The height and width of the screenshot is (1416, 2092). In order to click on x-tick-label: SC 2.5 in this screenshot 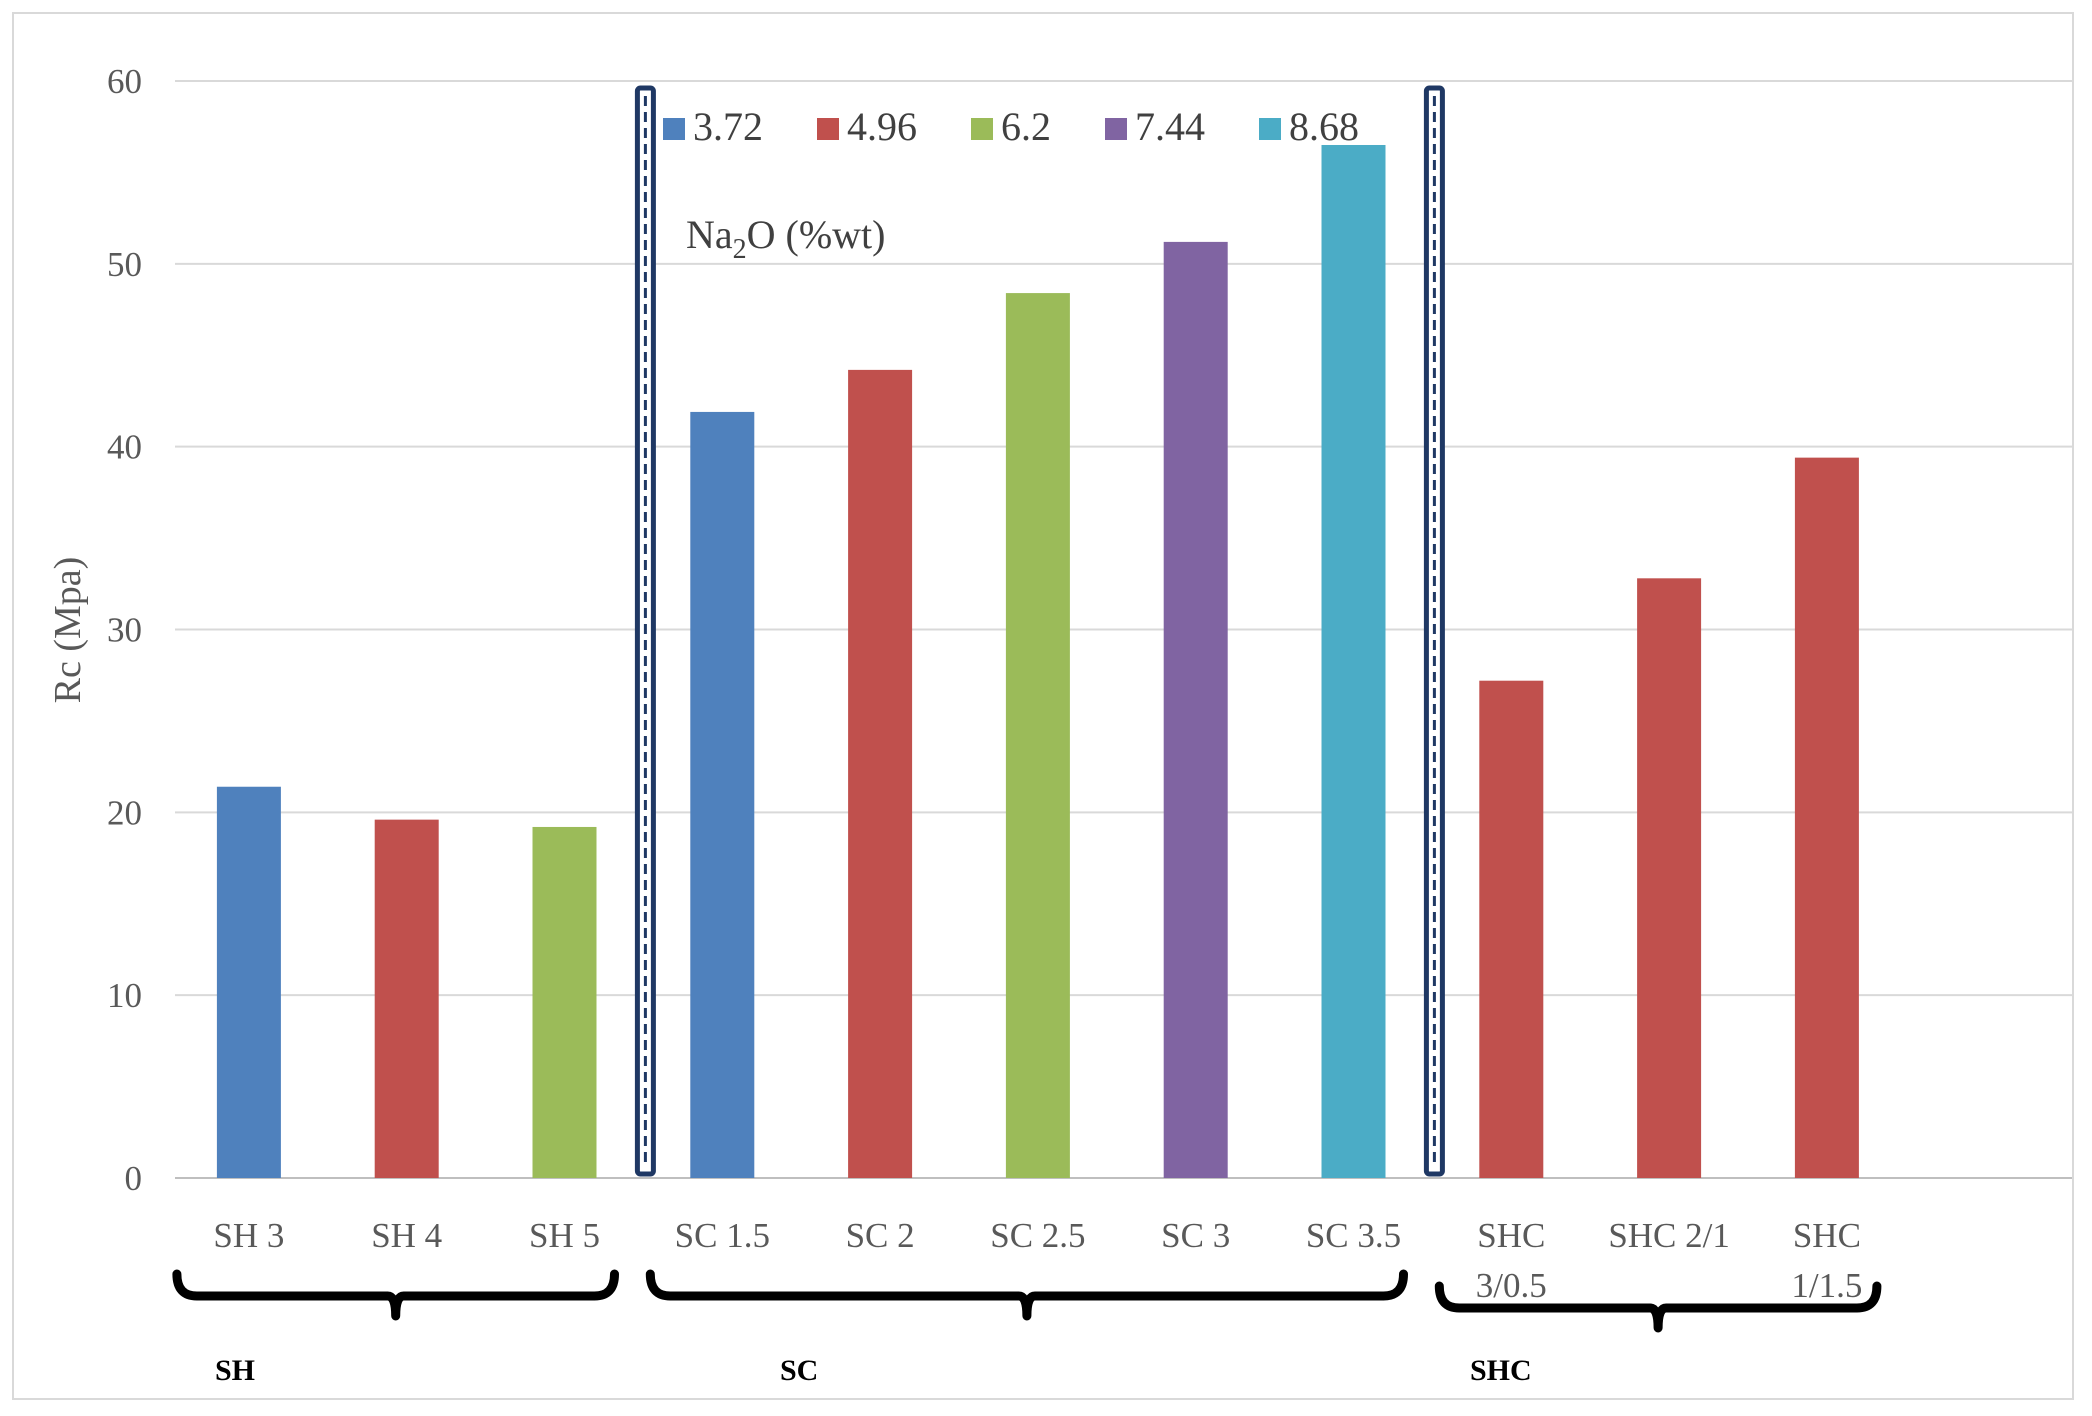, I will do `click(1037, 1235)`.